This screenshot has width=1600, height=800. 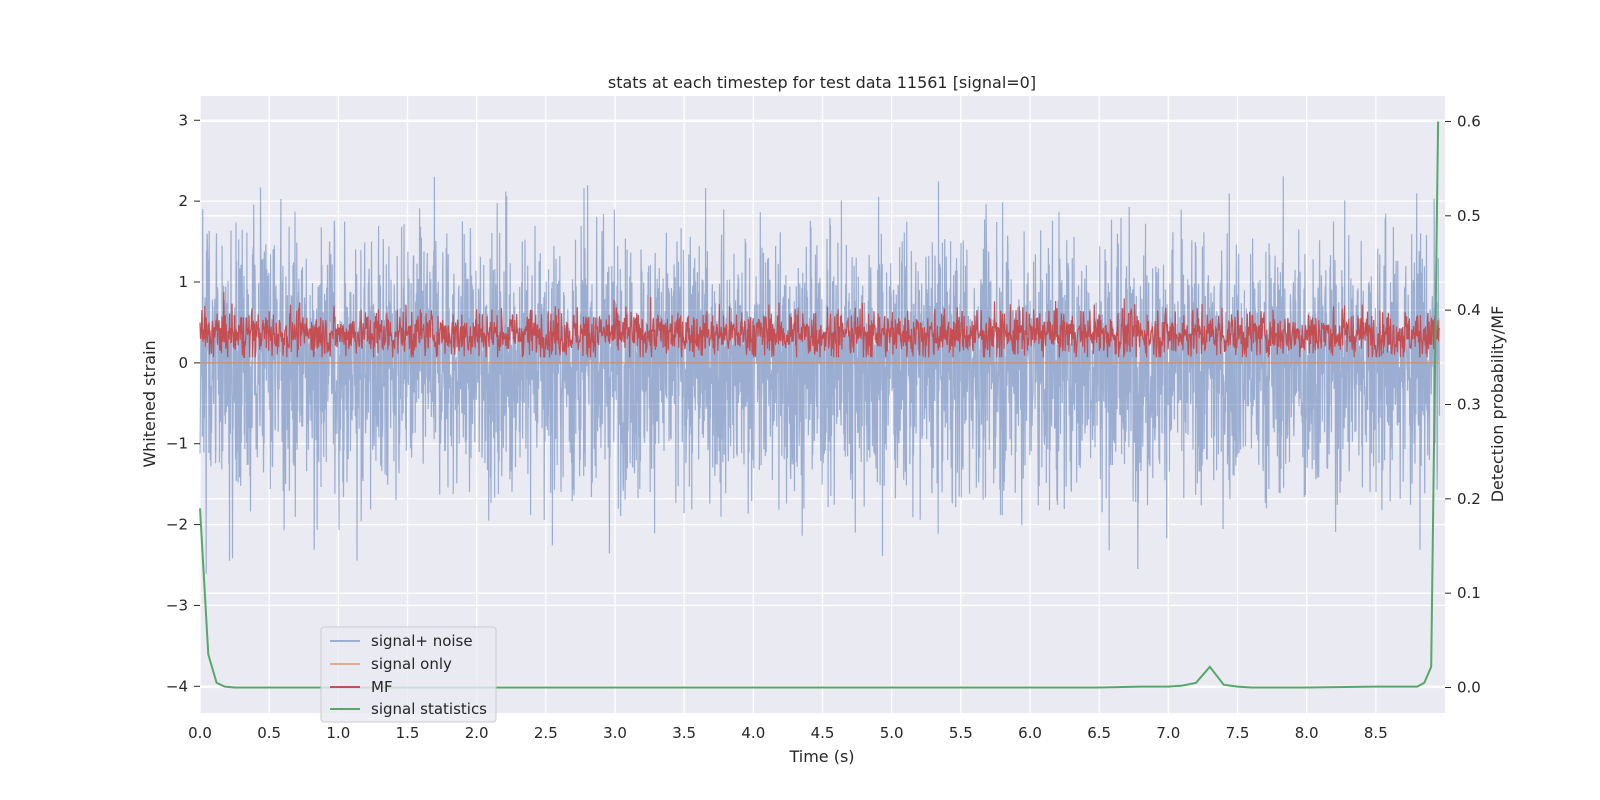 I want to click on series-mf, so click(x=820, y=324).